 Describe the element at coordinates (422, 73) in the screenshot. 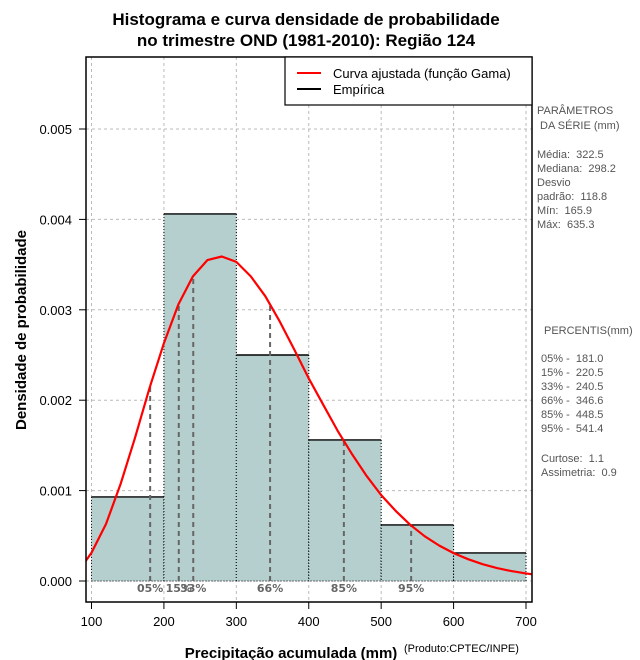

I see `legend-label-fitted: Curva ajustada (função Gama)` at that location.